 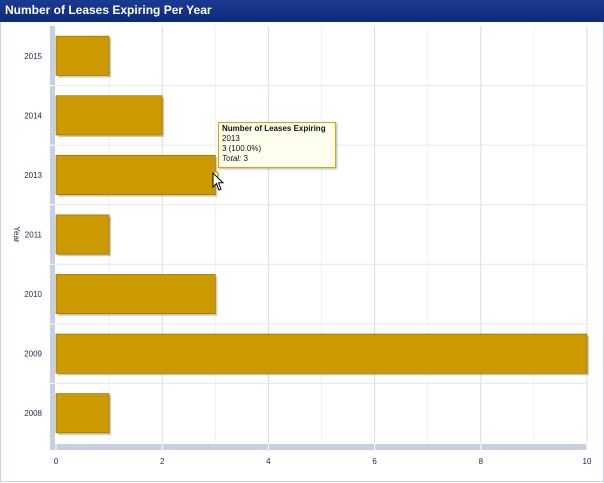 What do you see at coordinates (16, 234) in the screenshot?
I see `y-axis-title: Year` at bounding box center [16, 234].